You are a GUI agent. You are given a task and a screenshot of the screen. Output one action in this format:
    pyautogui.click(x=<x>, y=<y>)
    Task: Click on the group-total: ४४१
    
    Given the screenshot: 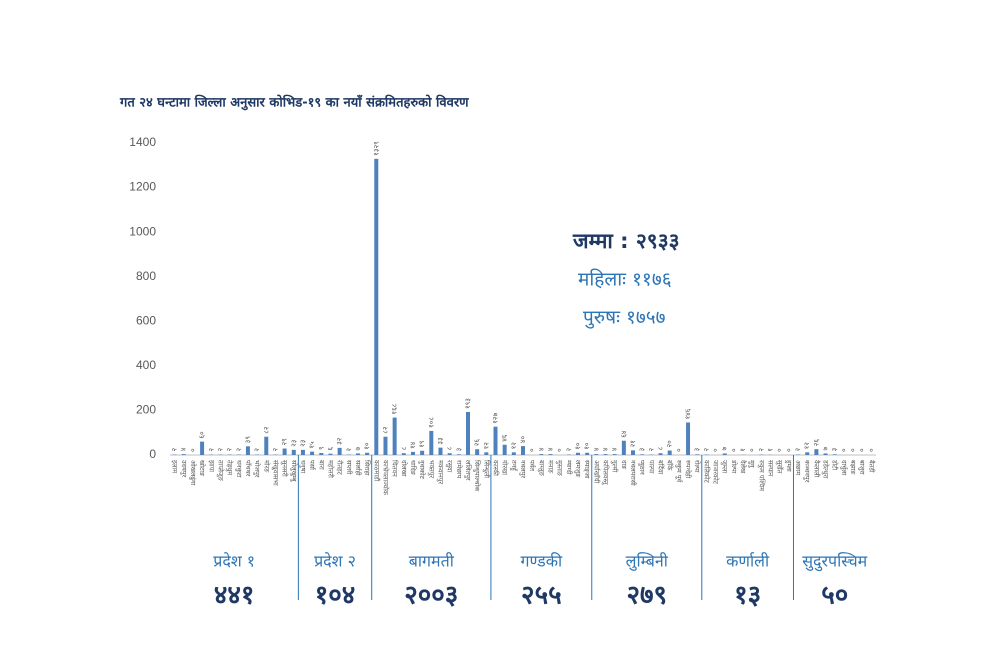 What is the action you would take?
    pyautogui.click(x=234, y=596)
    